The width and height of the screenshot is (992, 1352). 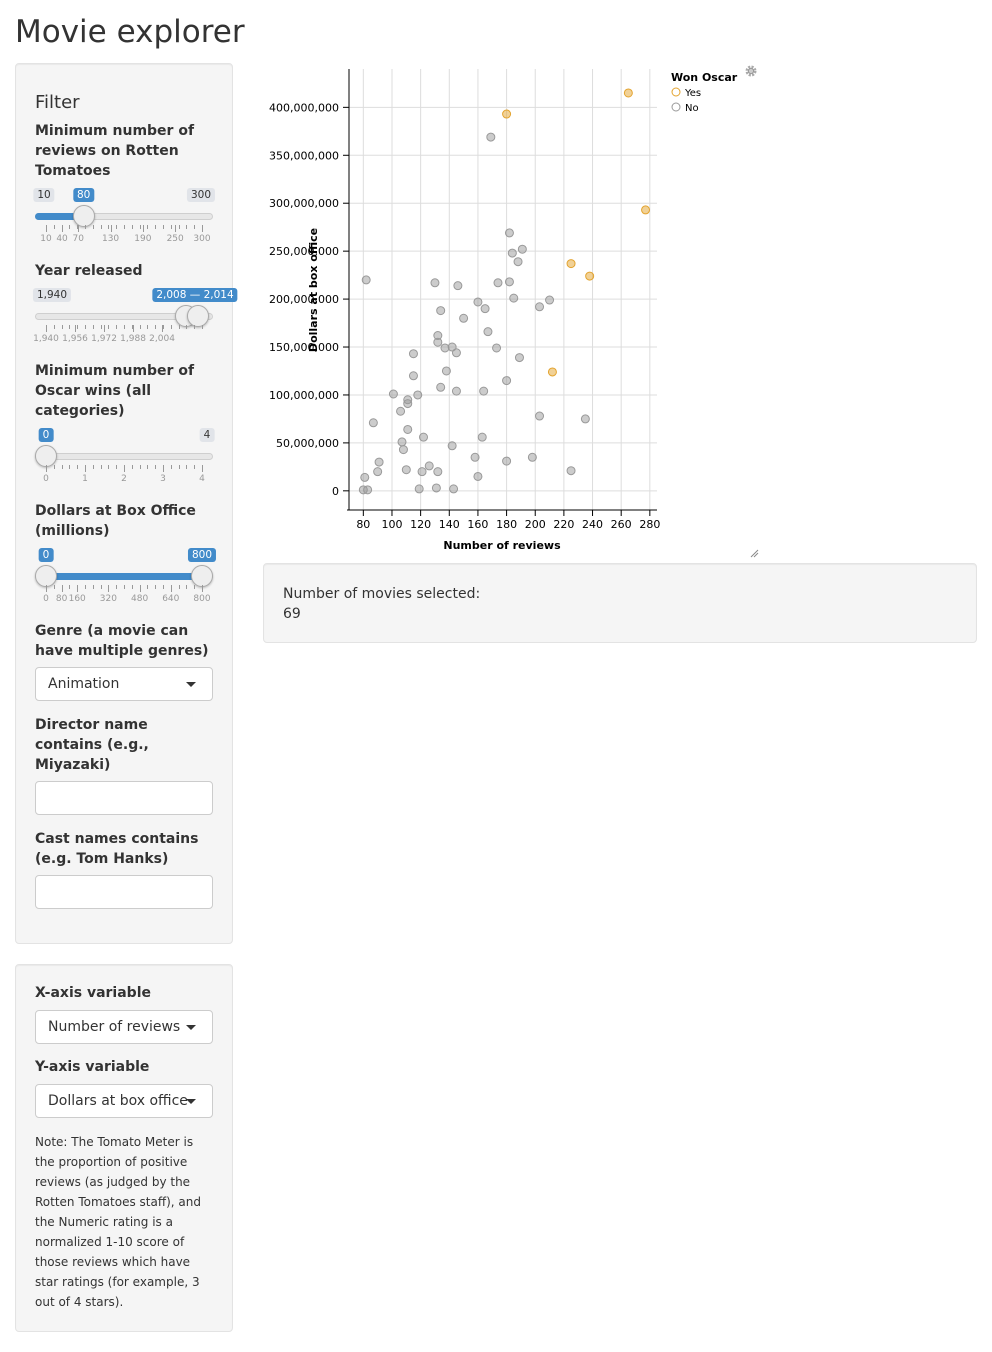 What do you see at coordinates (704, 92) in the screenshot?
I see `chart-legend: Won Oscar Yes No` at bounding box center [704, 92].